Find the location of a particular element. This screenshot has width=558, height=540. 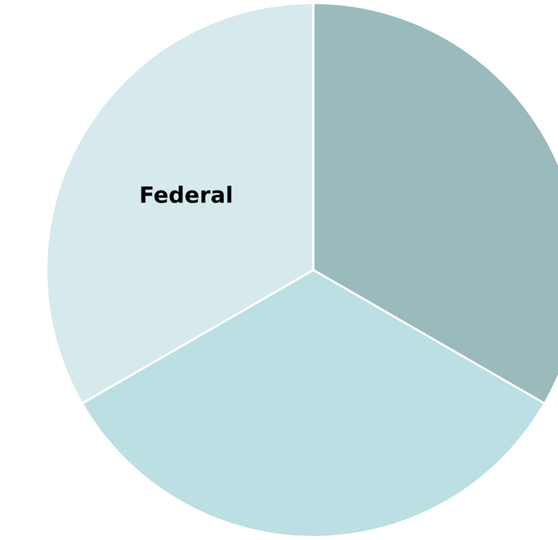

slice-label: Federal is located at coordinates (186, 195).